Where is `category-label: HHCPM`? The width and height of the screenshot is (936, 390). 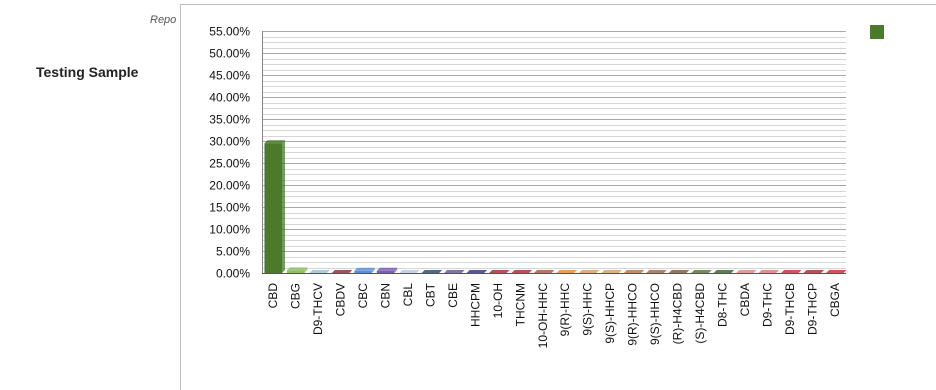 category-label: HHCPM is located at coordinates (475, 305).